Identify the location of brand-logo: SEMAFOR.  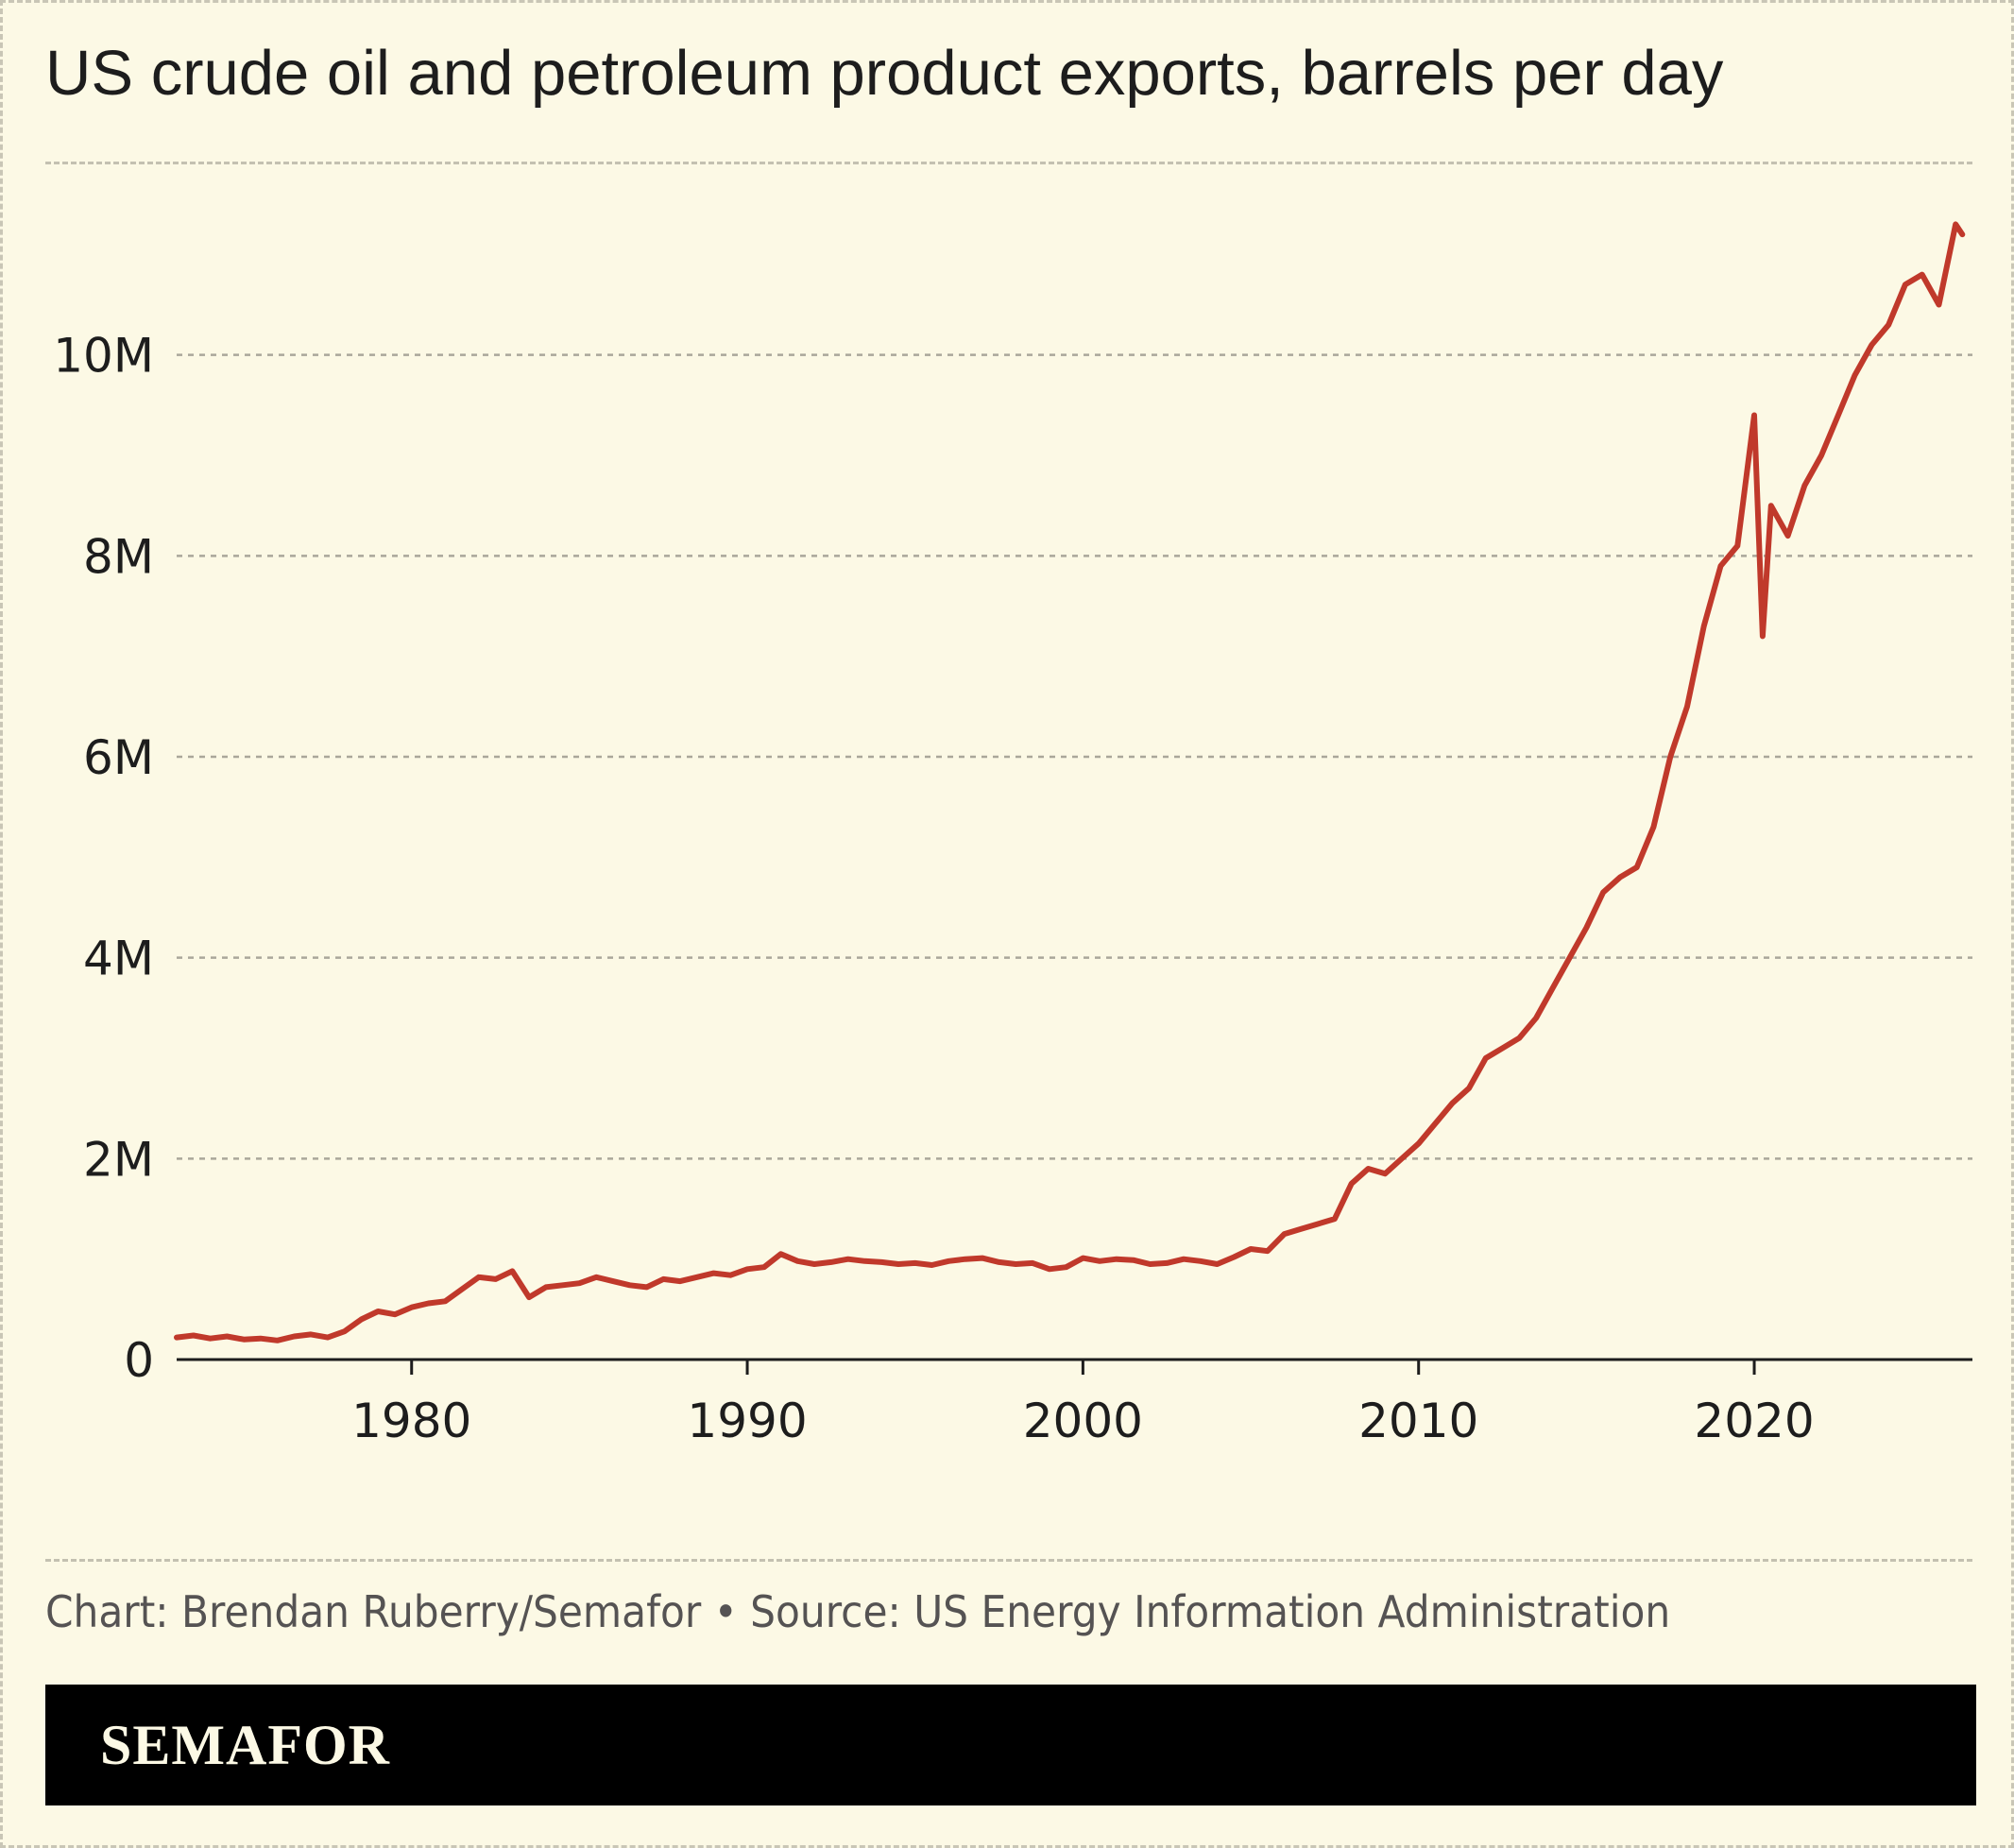
(245, 1745).